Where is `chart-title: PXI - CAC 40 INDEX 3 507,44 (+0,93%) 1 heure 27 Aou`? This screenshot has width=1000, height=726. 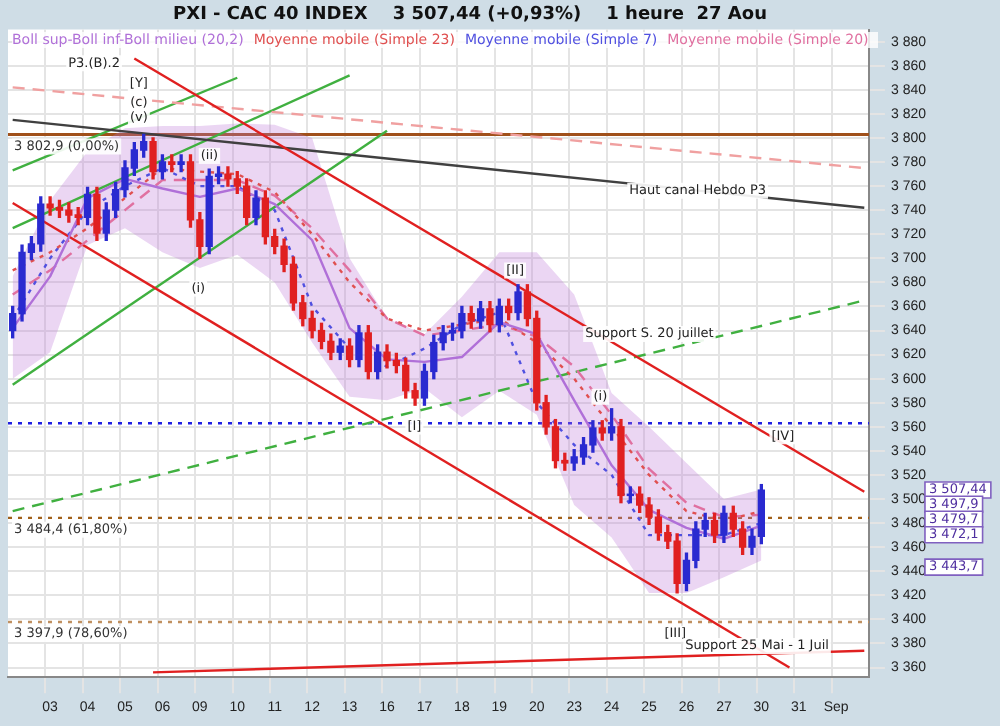 chart-title: PXI - CAC 40 INDEX 3 507,44 (+0,93%) 1 heure 27 Aou is located at coordinates (470, 15).